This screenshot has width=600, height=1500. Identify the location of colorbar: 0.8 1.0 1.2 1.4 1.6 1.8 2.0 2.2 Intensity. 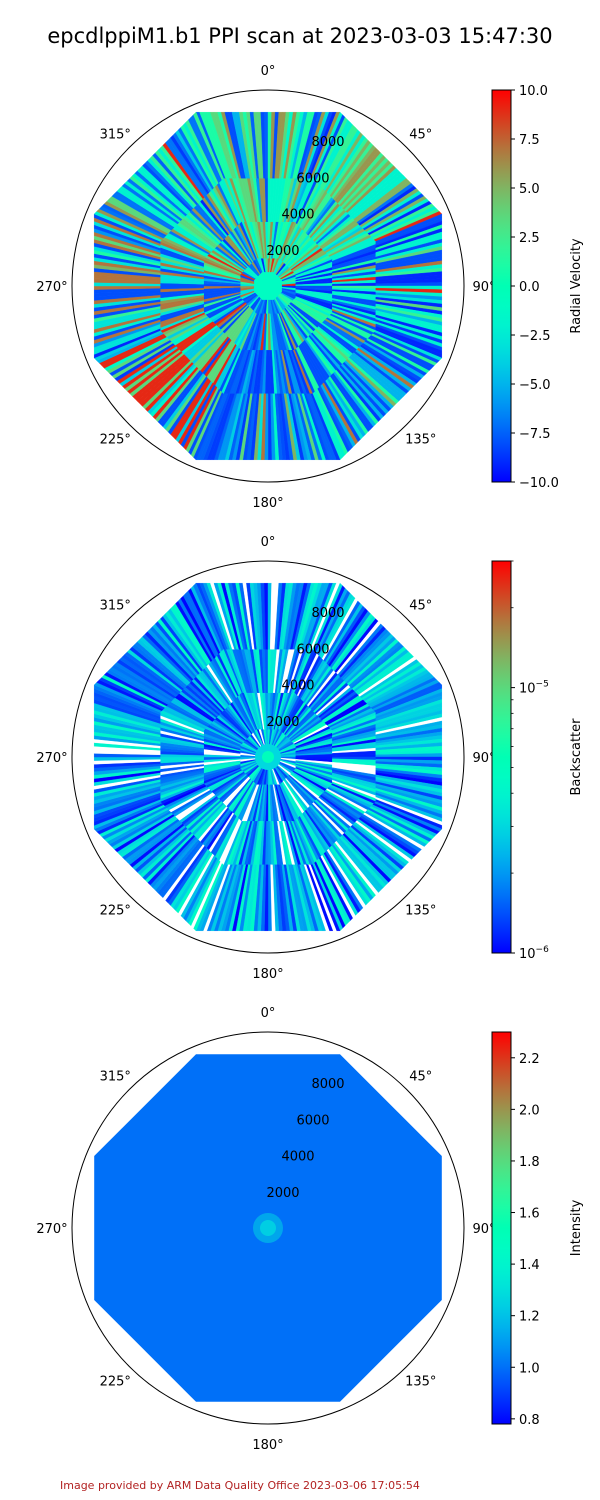
(537, 1229).